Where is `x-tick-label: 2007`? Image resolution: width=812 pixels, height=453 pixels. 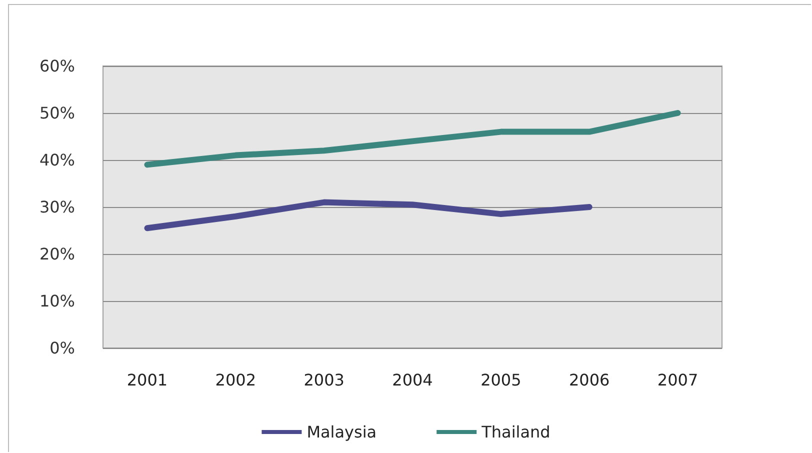
x-tick-label: 2007 is located at coordinates (677, 380).